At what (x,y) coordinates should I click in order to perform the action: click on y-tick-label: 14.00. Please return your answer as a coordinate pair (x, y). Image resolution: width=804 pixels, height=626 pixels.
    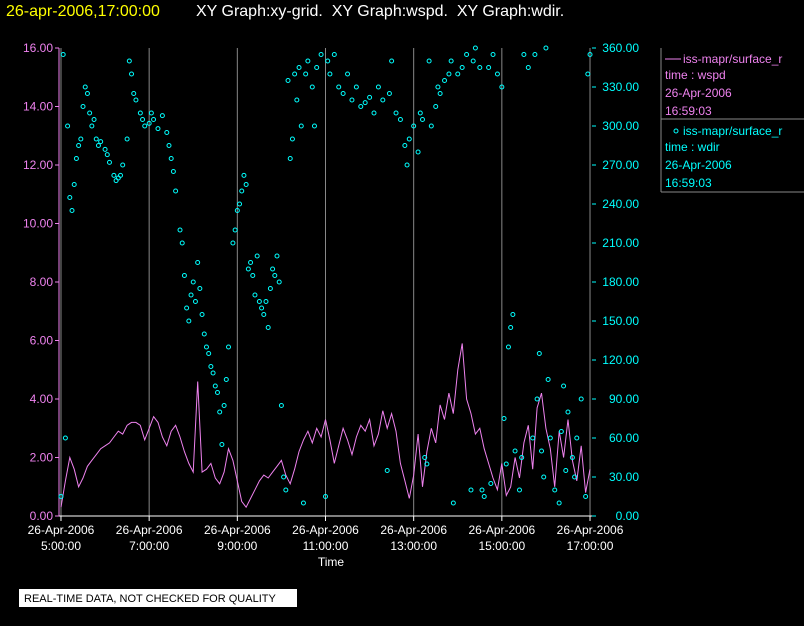
    Looking at the image, I should click on (38, 107).